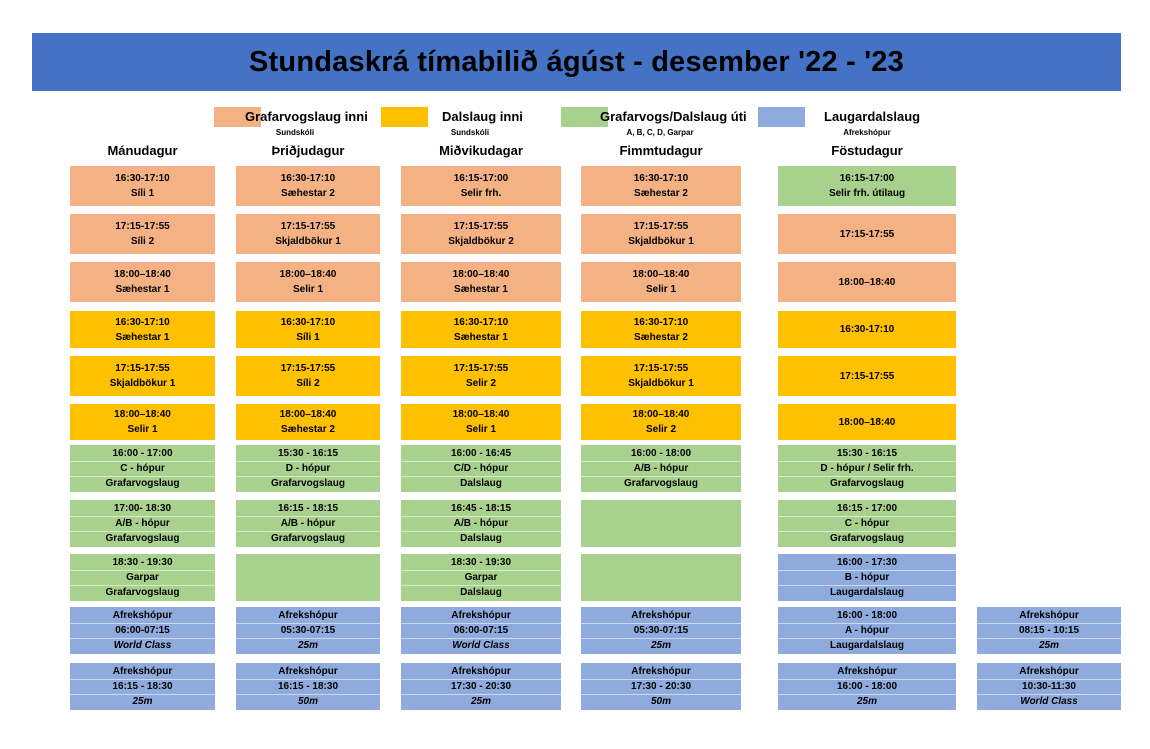 This screenshot has height=749, width=1150. I want to click on cell-line: 50m, so click(660, 701).